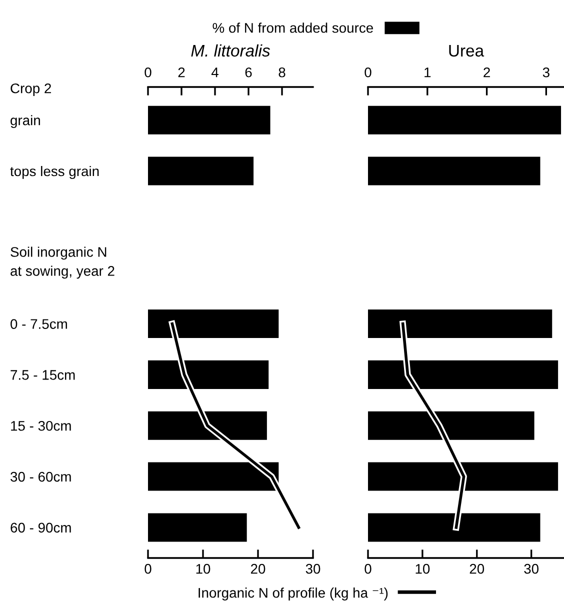 Image resolution: width=564 pixels, height=613 pixels. I want to click on y-tick-label: 15 - 30cm, so click(41, 425).